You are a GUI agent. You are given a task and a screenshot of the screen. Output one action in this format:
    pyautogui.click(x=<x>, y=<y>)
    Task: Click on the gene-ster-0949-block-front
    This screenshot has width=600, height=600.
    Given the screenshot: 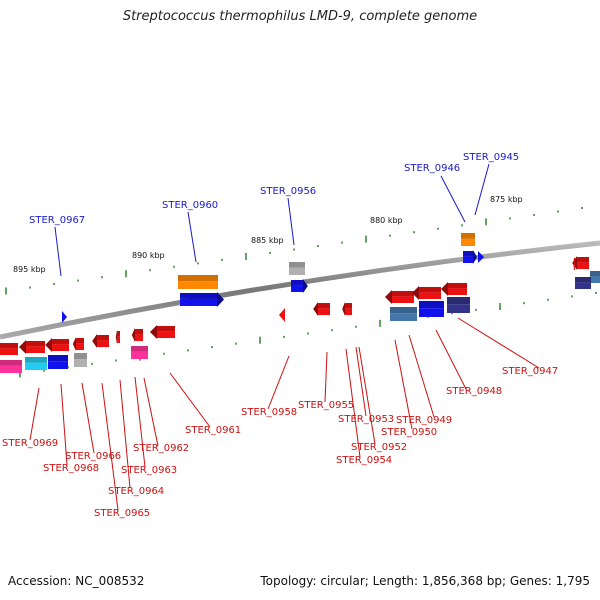 What is the action you would take?
    pyautogui.click(x=431, y=312)
    